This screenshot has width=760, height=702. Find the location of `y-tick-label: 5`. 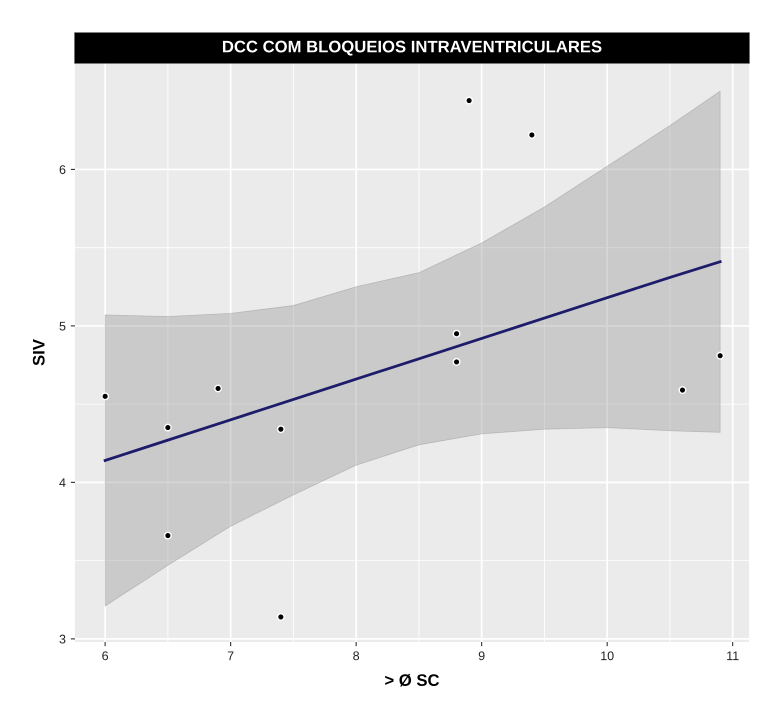

y-tick-label: 5 is located at coordinates (63, 326).